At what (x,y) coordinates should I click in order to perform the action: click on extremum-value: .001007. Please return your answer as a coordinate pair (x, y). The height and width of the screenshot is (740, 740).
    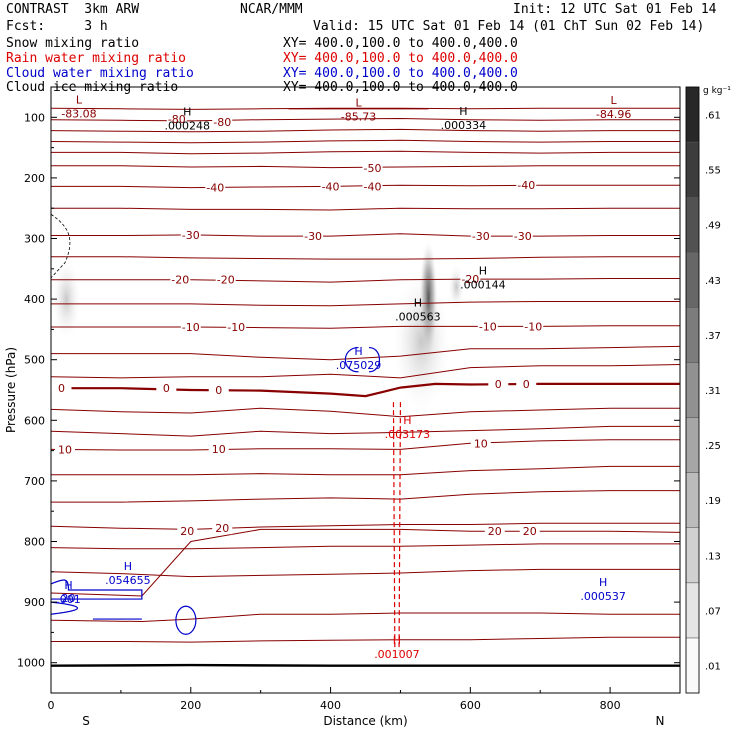
    Looking at the image, I should click on (397, 654).